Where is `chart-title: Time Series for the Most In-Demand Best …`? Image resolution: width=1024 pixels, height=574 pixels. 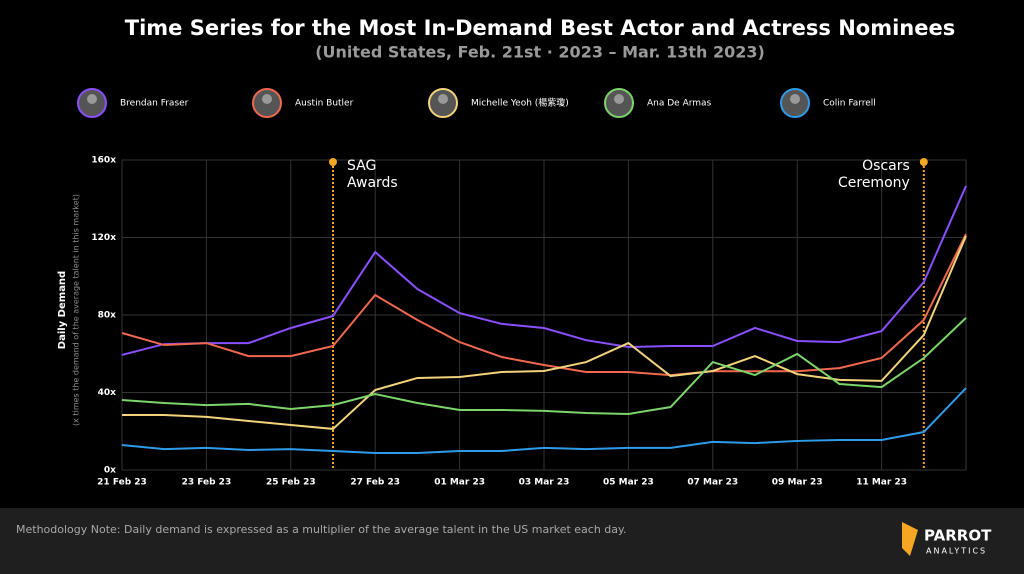 chart-title: Time Series for the Most In-Demand Best … is located at coordinates (540, 28).